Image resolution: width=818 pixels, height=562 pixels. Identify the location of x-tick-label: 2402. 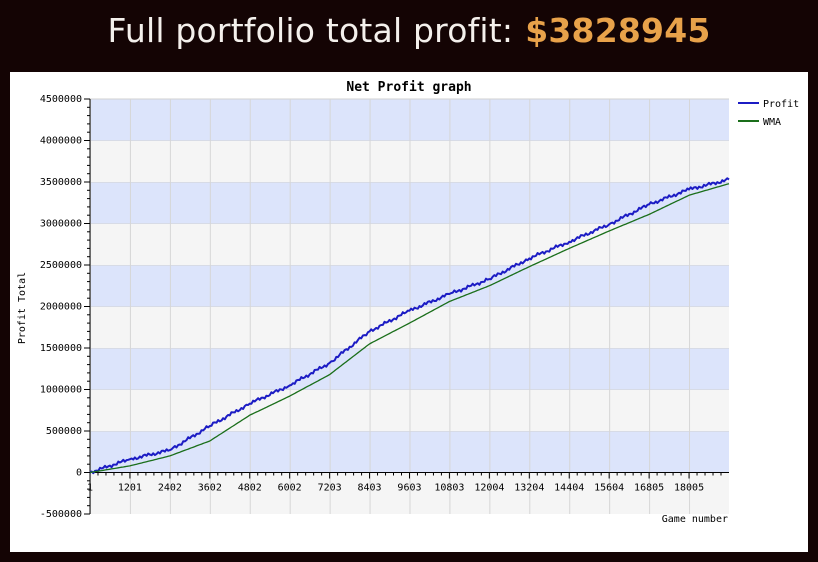
(170, 488).